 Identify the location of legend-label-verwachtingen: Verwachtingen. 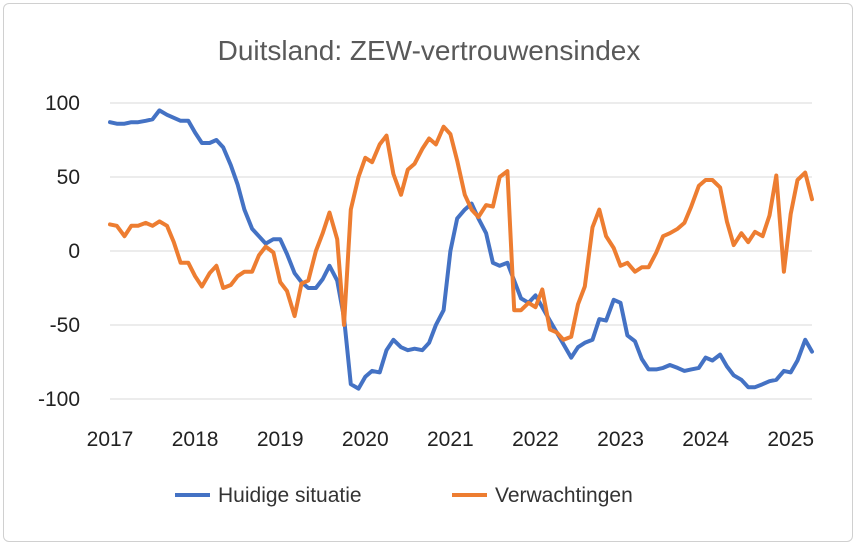
(564, 495).